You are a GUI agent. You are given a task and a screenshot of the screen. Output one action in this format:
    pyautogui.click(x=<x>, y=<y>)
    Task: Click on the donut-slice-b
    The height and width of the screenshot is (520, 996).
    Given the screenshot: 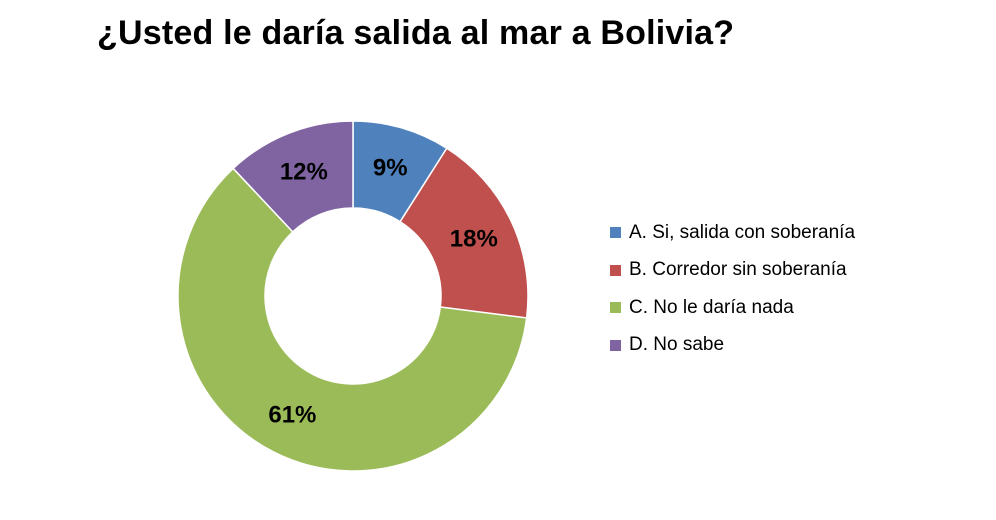 What is the action you would take?
    pyautogui.click(x=464, y=233)
    